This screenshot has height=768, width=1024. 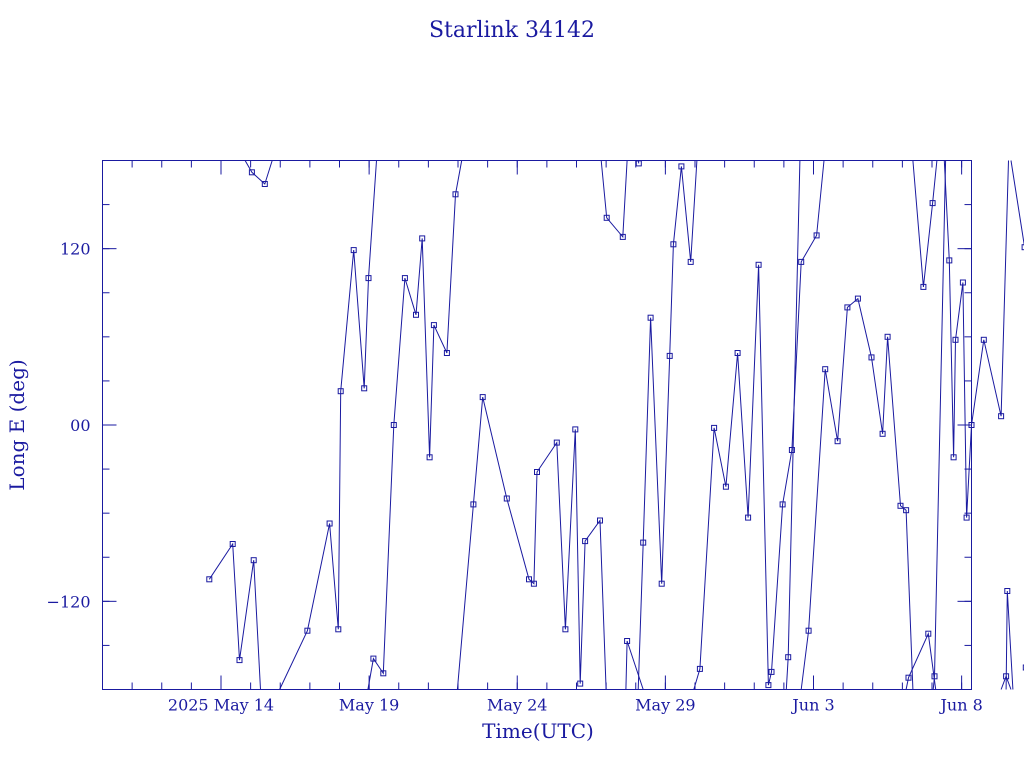 I want to click on x-tick-label: Jun 3, so click(x=812, y=705).